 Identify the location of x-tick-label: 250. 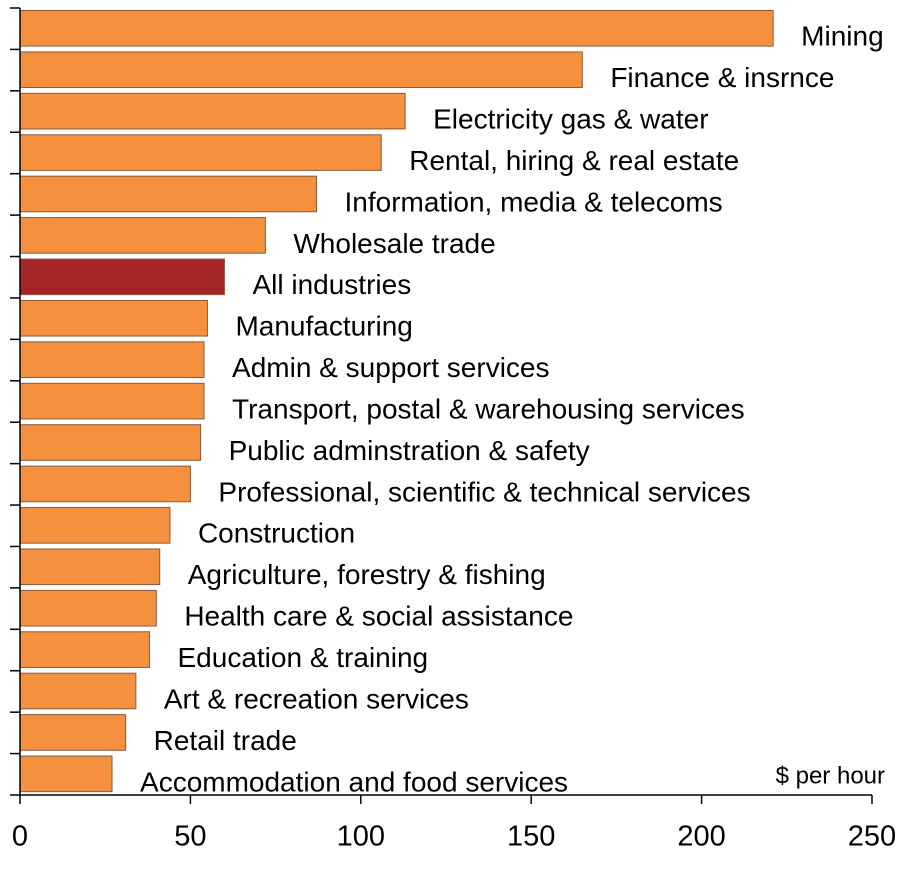
(872, 837).